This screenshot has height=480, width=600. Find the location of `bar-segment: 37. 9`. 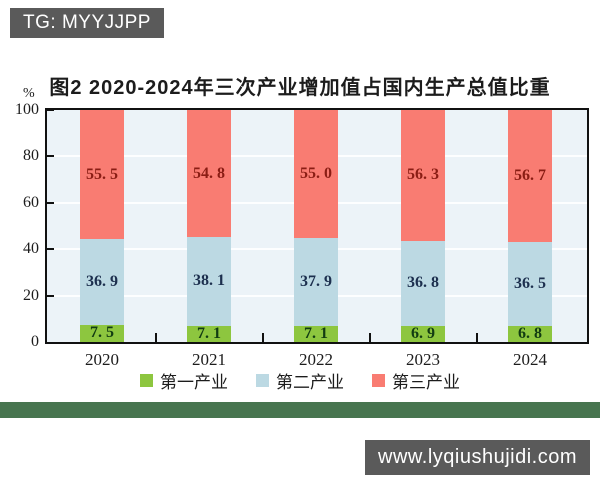

bar-segment: 37. 9 is located at coordinates (316, 281).